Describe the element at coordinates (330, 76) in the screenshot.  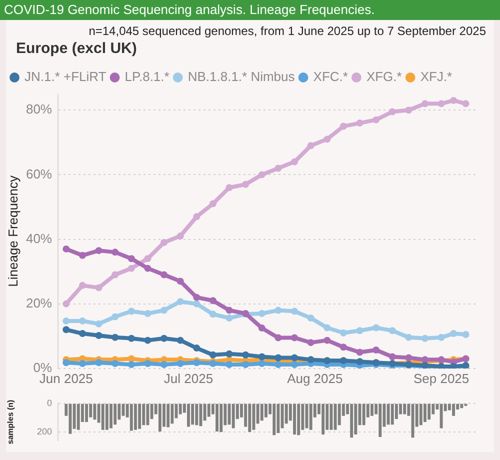
I see `legend-label: XFC.*` at that location.